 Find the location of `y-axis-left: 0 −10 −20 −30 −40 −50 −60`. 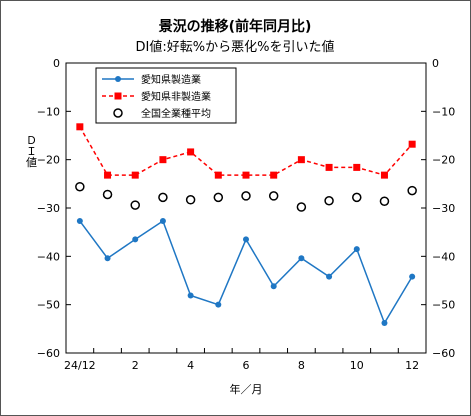

y-axis-left: 0 −10 −20 −30 −40 −50 −60 is located at coordinates (54, 208).